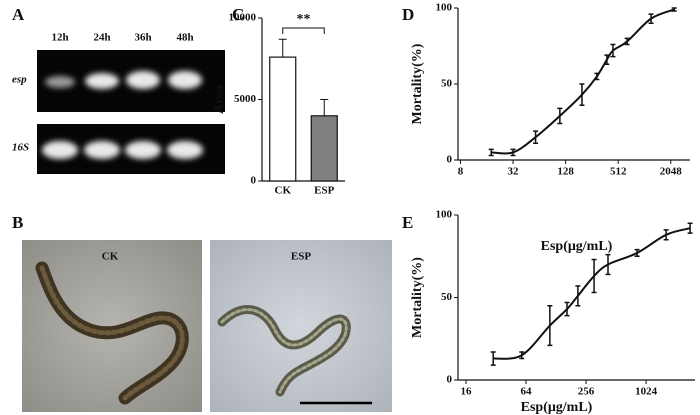 Image resolution: width=700 pixels, height=415 pixels. Describe the element at coordinates (59, 38) in the screenshot. I see `lane-label: 12h` at that location.